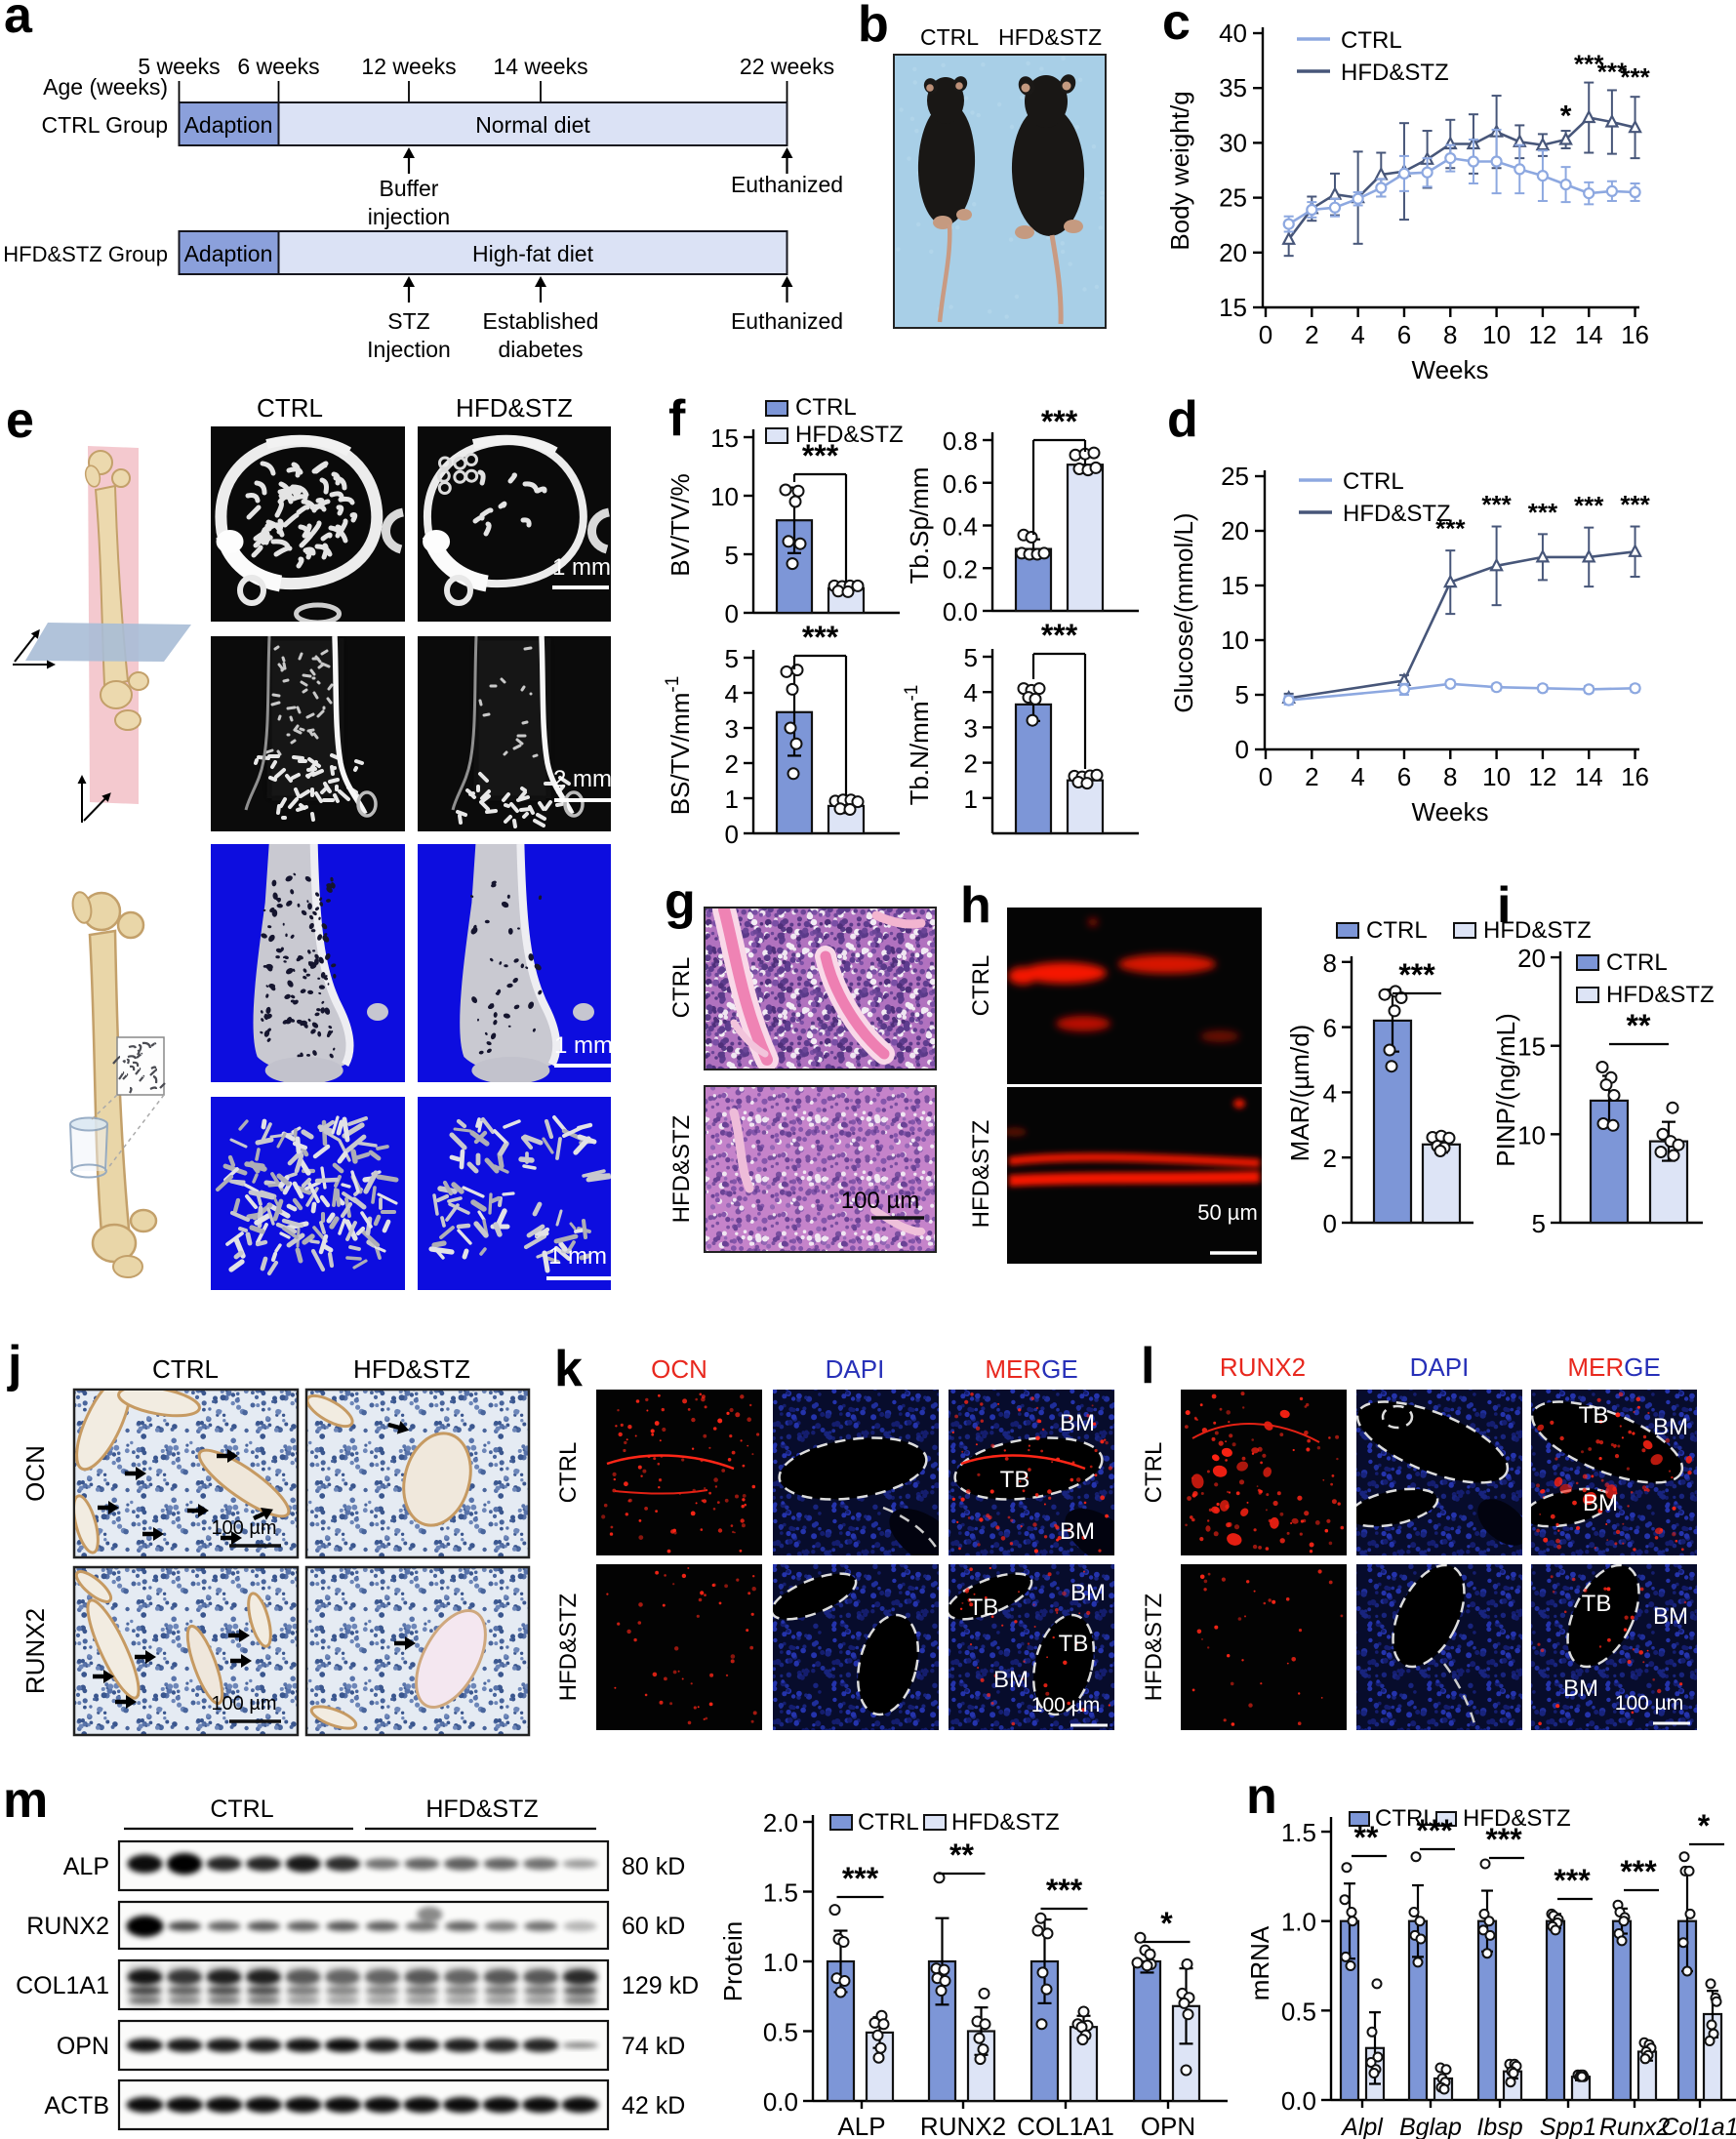  Describe the element at coordinates (1233, 142) in the screenshot. I see `svg-text: 30` at that location.